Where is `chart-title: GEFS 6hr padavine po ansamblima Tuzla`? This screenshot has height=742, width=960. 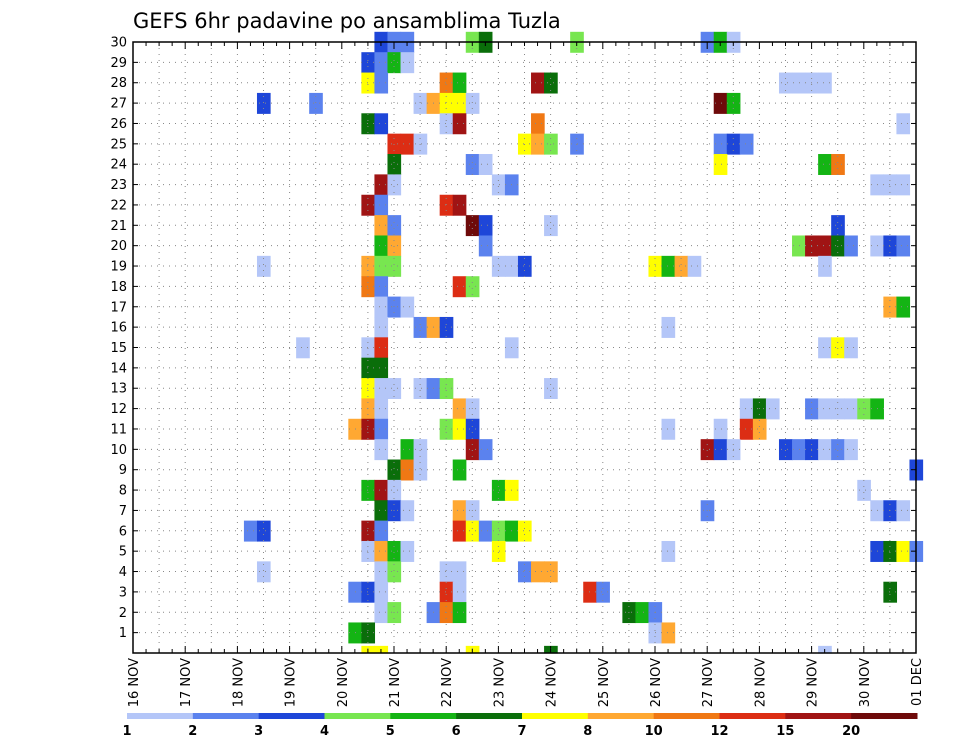
chart-title: GEFS 6hr padavine po ansamblima Tuzla is located at coordinates (347, 21).